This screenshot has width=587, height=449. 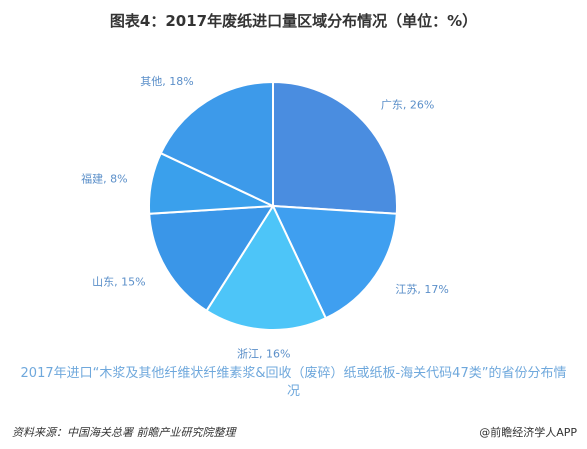 What do you see at coordinates (293, 432) in the screenshot?
I see `footer: 资料来源：中国海关总署 前瞻产业研究院整理 @前瞻经济学人APP` at bounding box center [293, 432].